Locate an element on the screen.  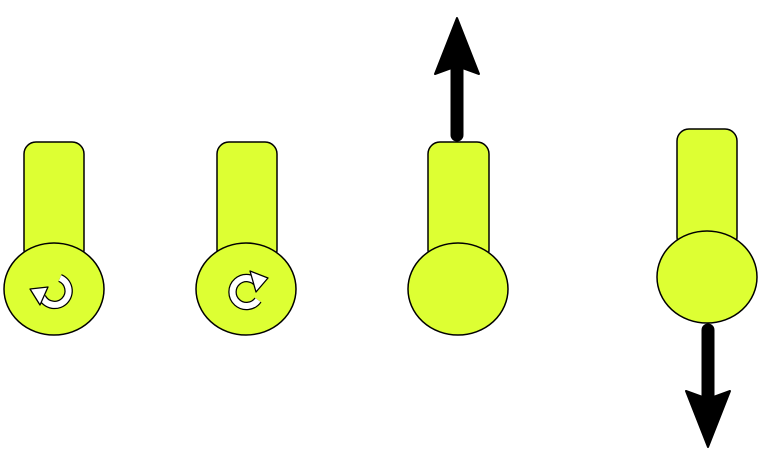
rotate-counterclockwise-handle is located at coordinates (54, 238).